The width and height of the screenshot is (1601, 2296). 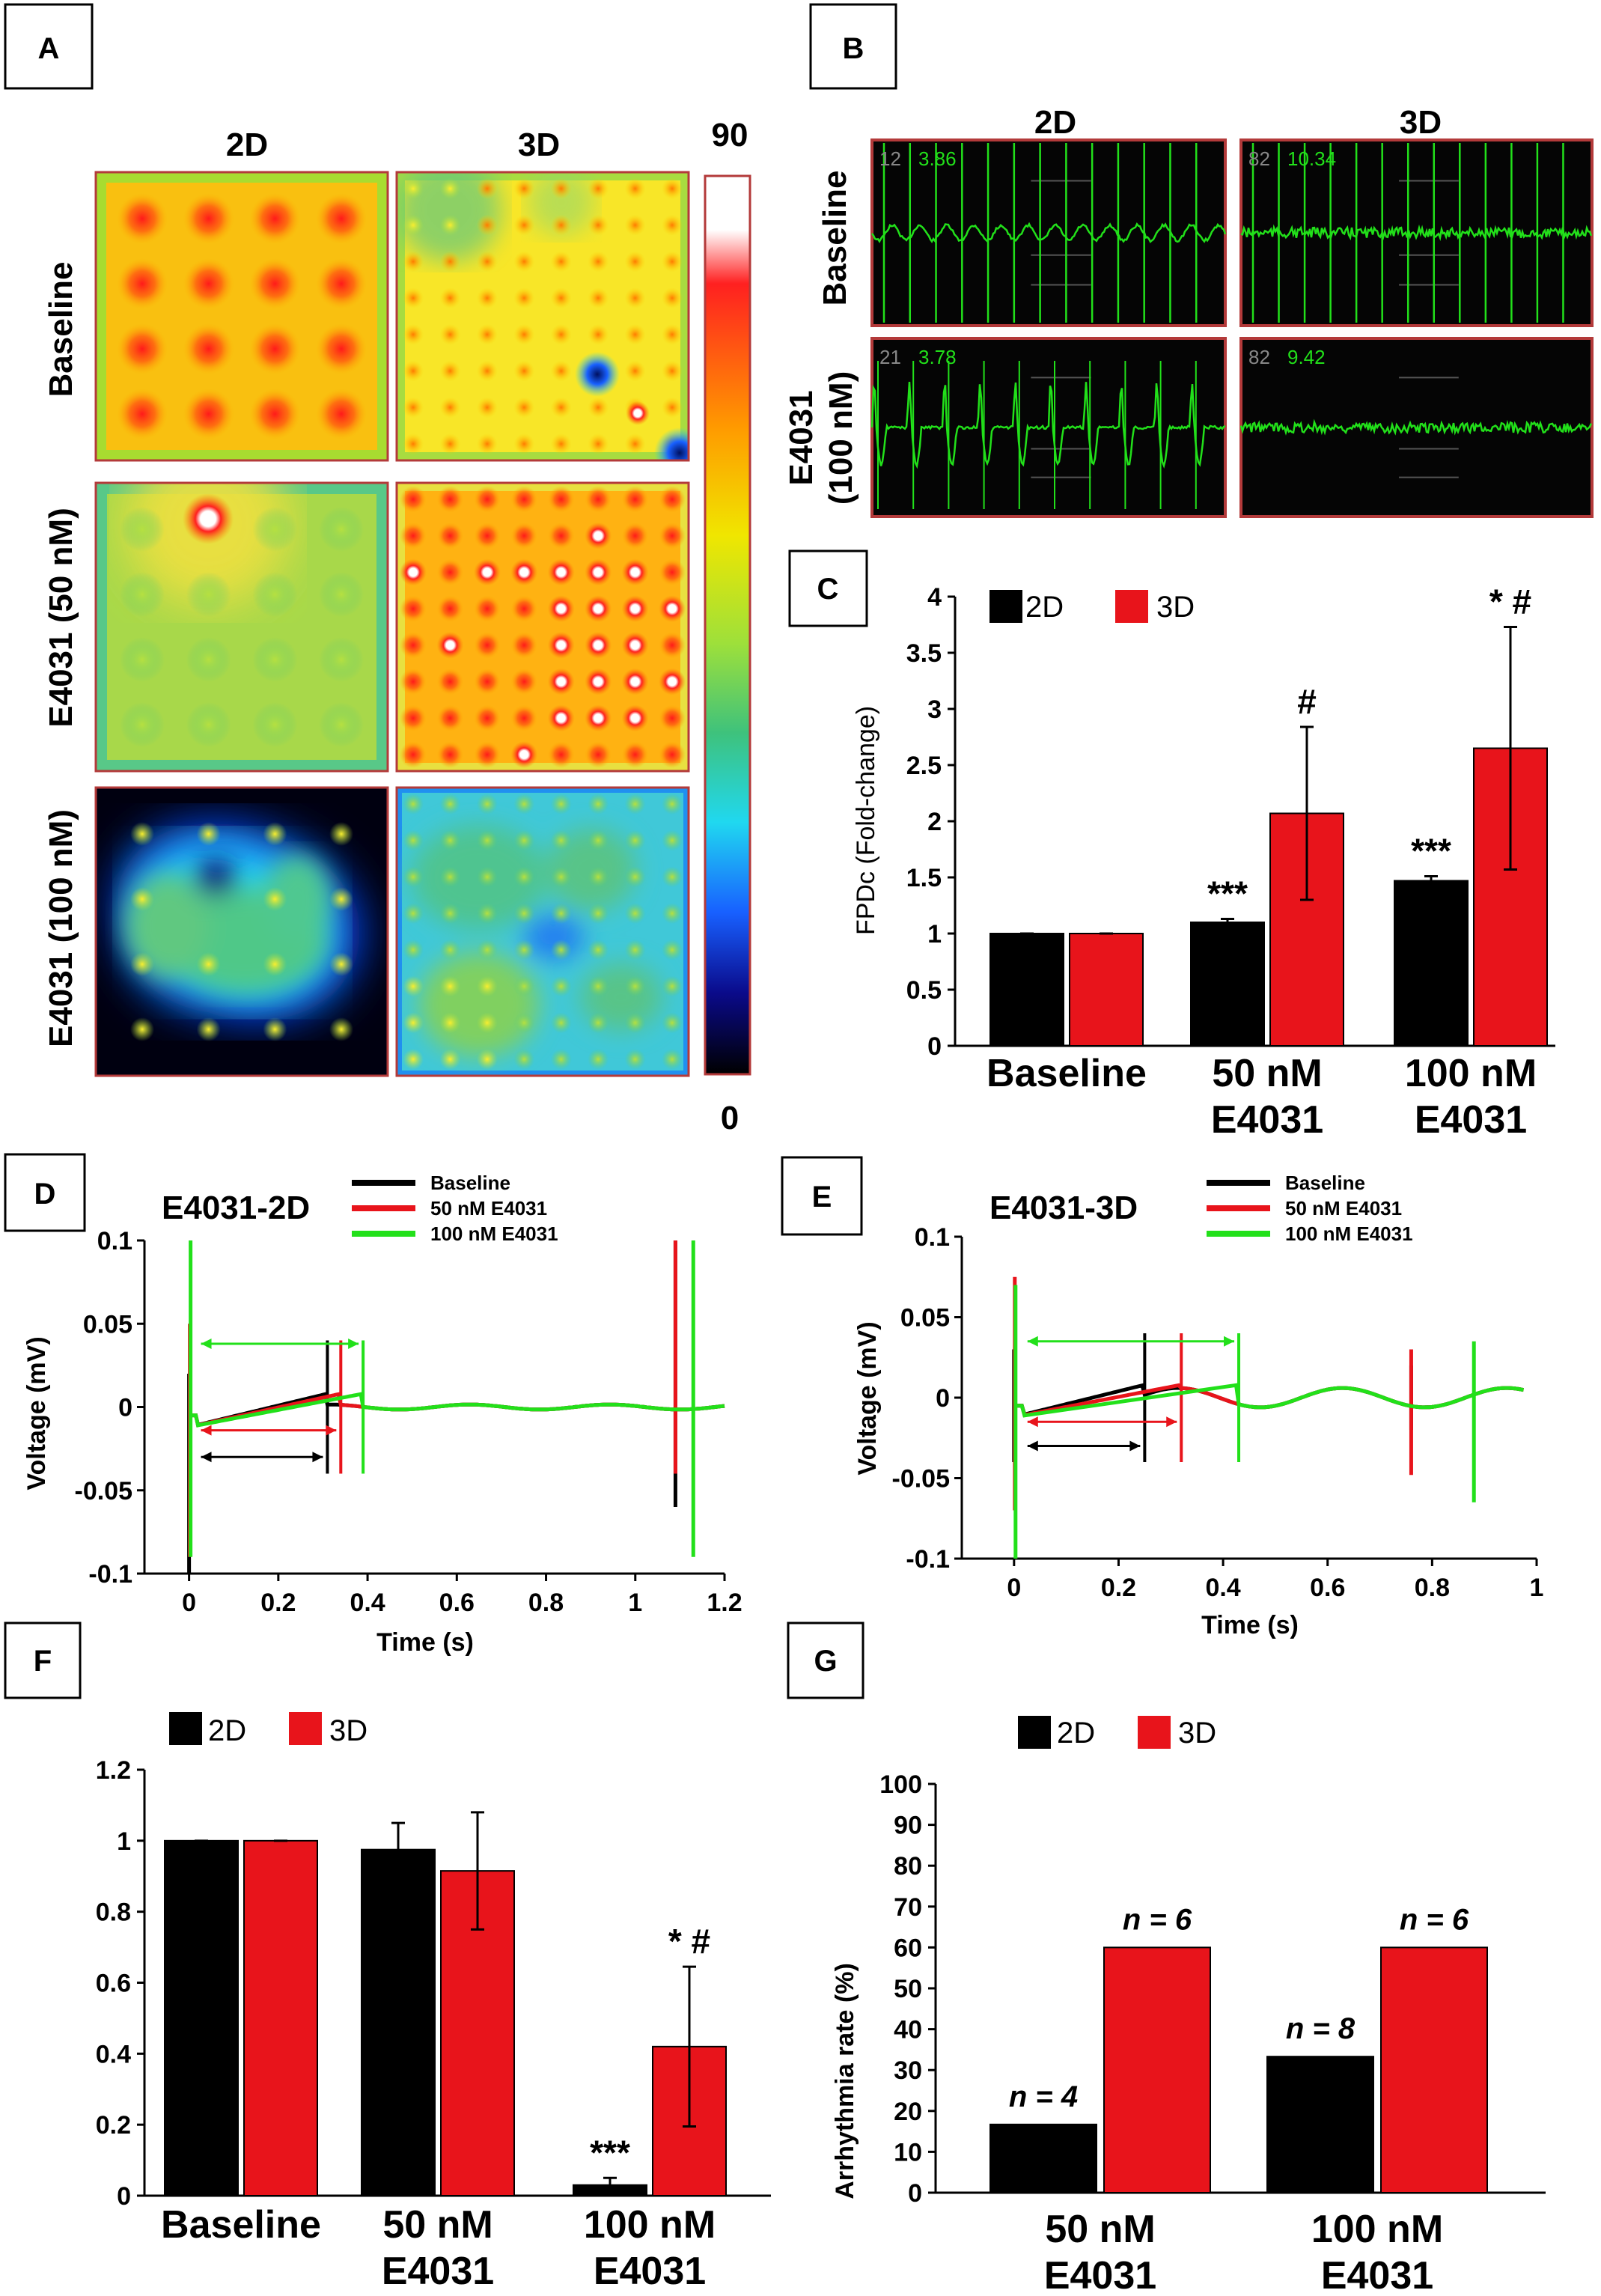 I want to click on heatmap-3d-baseline, so click(x=543, y=316).